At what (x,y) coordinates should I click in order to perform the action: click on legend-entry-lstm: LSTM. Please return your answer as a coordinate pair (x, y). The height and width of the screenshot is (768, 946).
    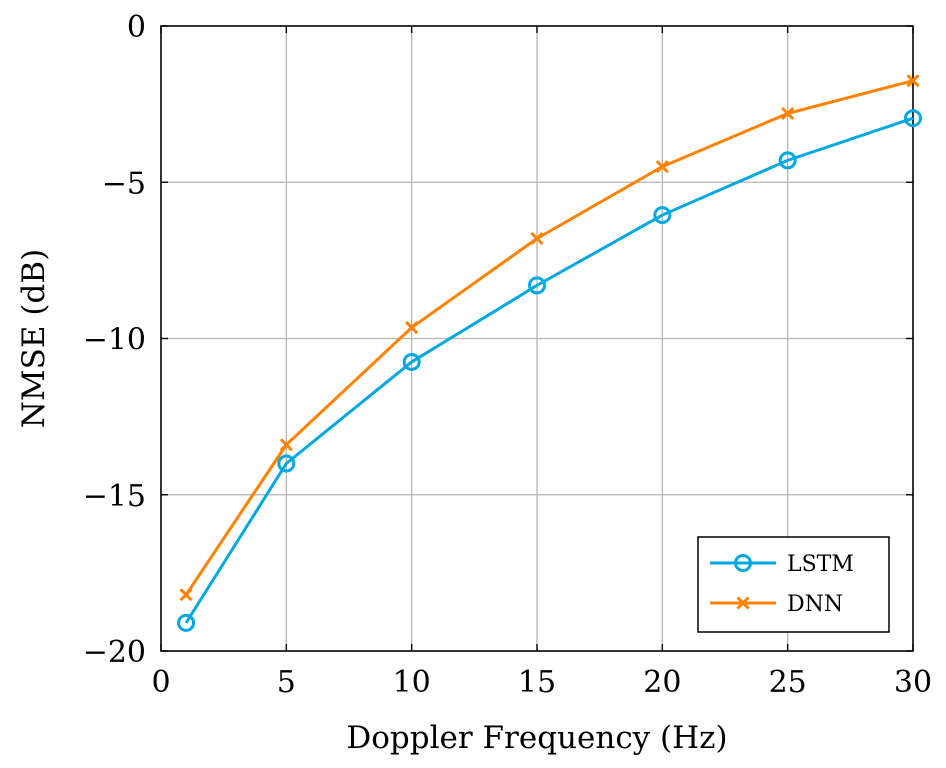
    Looking at the image, I should click on (782, 564).